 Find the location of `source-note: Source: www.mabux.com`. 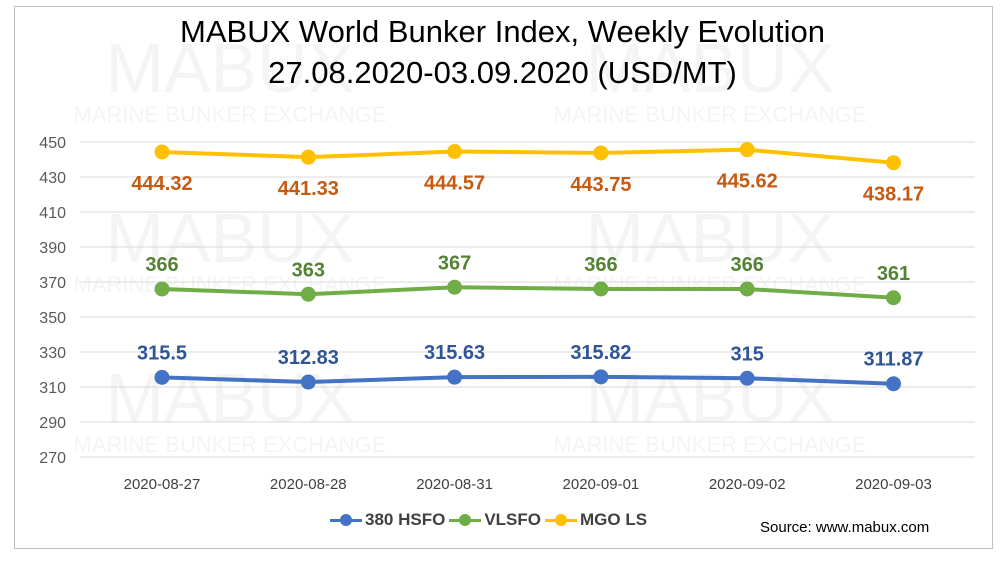

source-note: Source: www.mabux.com is located at coordinates (845, 527).